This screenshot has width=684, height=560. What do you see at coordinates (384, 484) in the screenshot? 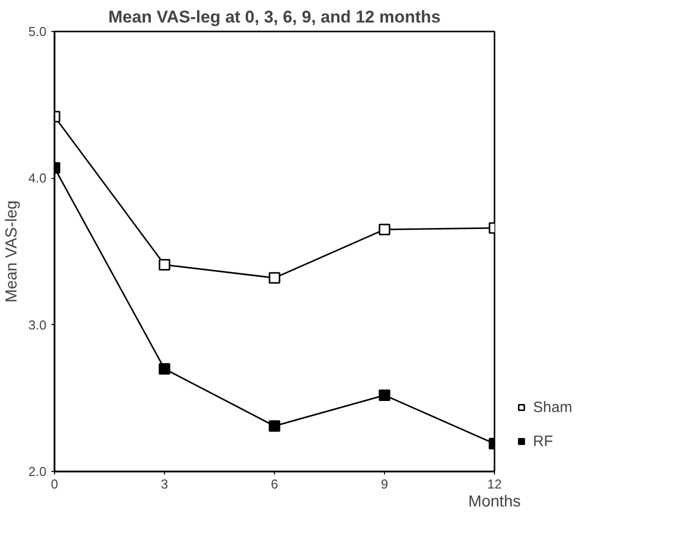
I see `x-tick-label: 9` at bounding box center [384, 484].